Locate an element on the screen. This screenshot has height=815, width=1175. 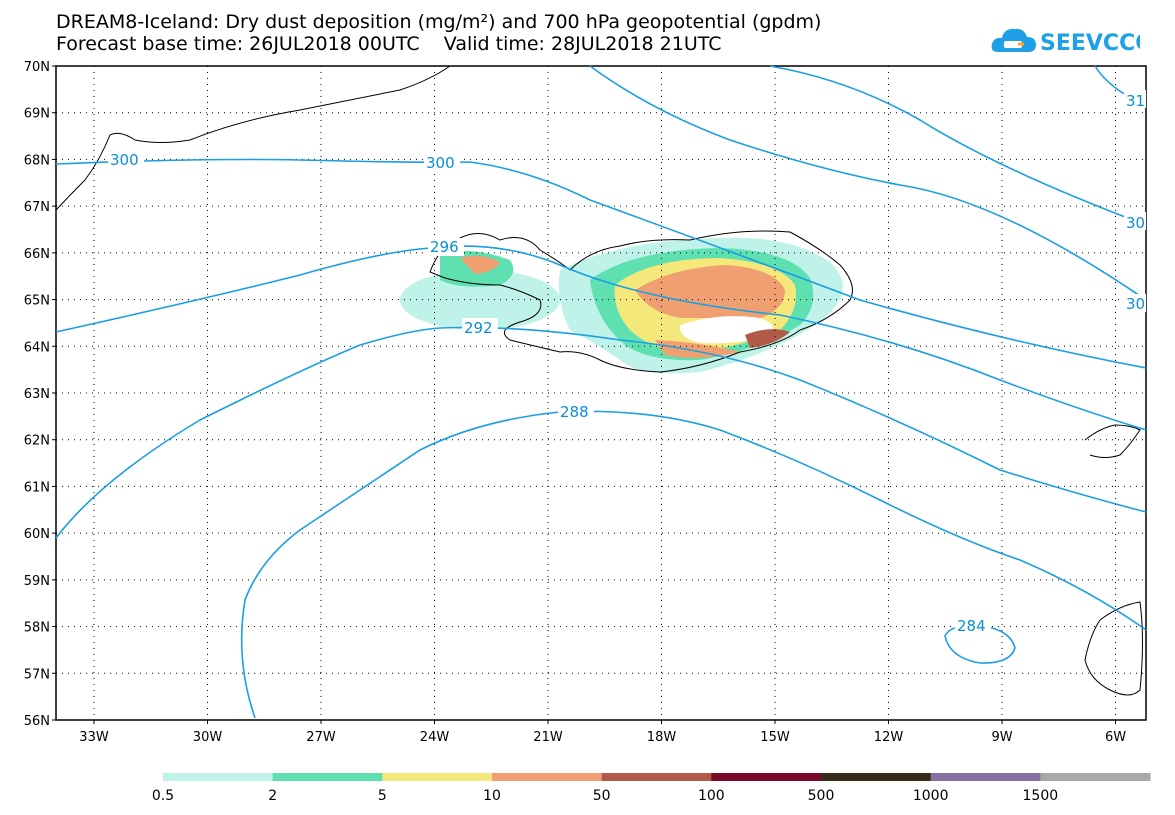
legend-label: 500 is located at coordinates (821, 796).